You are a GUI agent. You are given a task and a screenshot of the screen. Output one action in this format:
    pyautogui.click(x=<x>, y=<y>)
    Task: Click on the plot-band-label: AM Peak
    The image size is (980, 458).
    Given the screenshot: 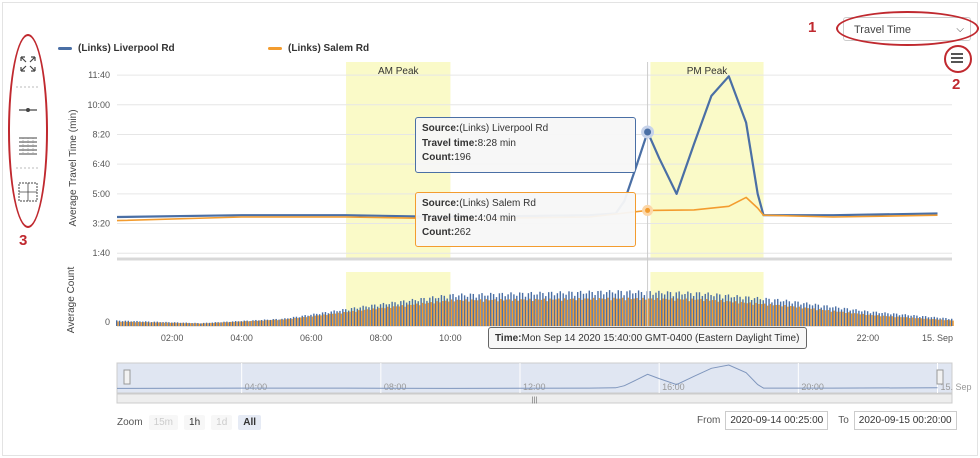 What is the action you would take?
    pyautogui.click(x=399, y=71)
    